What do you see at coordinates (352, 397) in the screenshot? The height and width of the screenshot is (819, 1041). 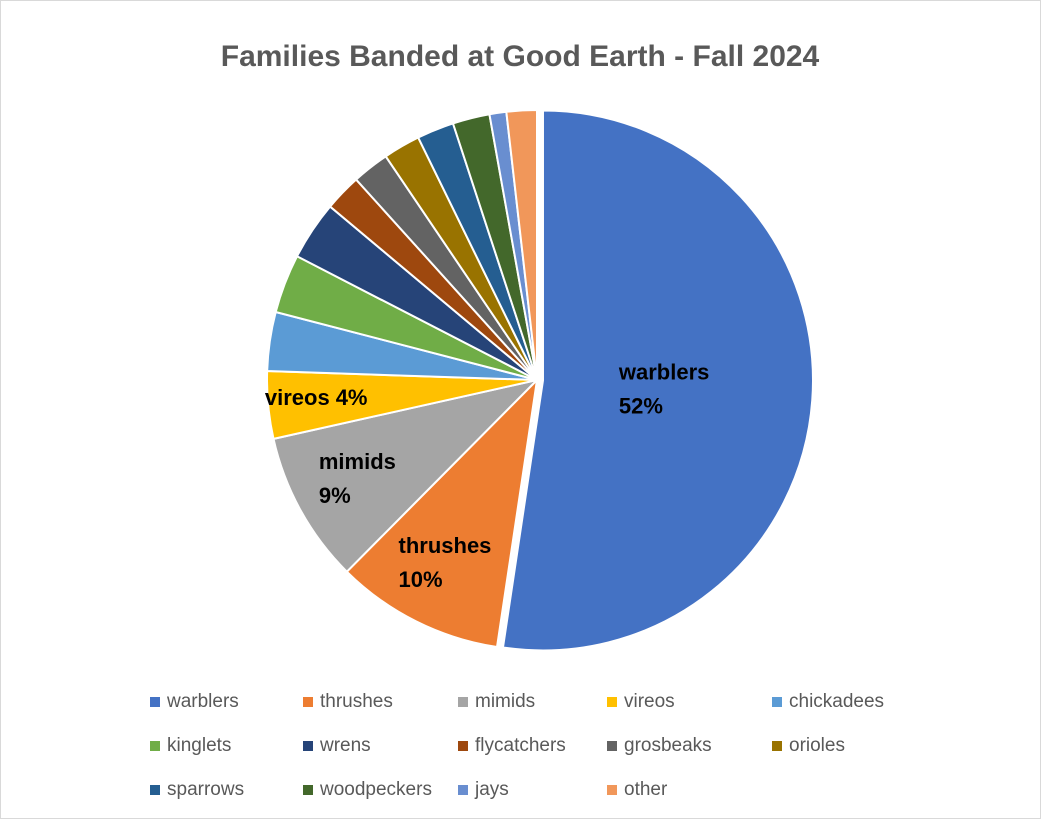 I see `data-label-value: 4%` at bounding box center [352, 397].